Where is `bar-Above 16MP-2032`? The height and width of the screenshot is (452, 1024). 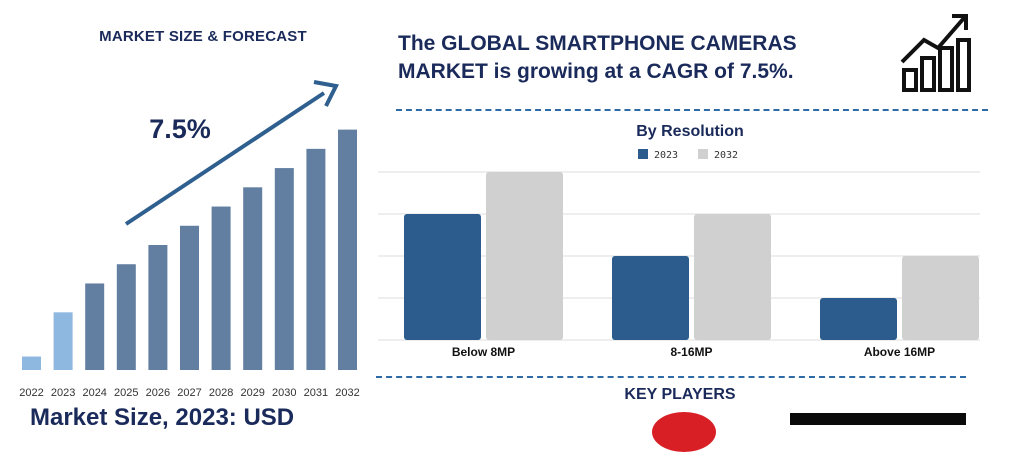
bar-Above 16MP-2032 is located at coordinates (940, 298).